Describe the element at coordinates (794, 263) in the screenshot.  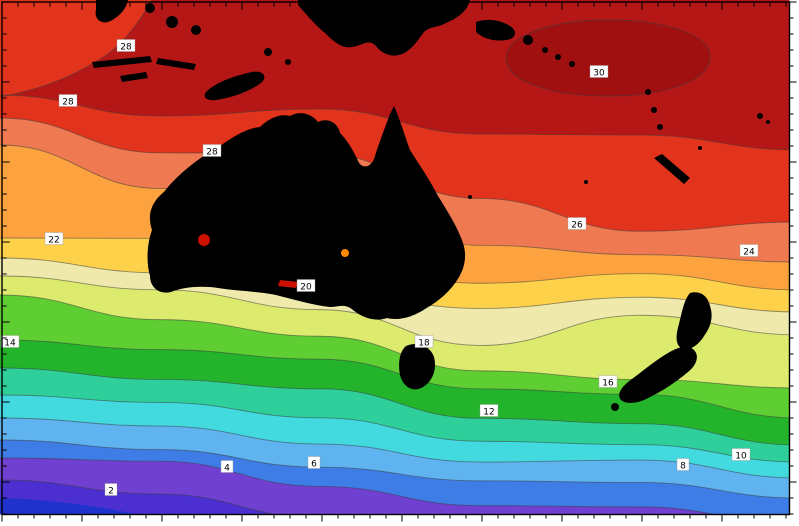
I see `right-margin` at that location.